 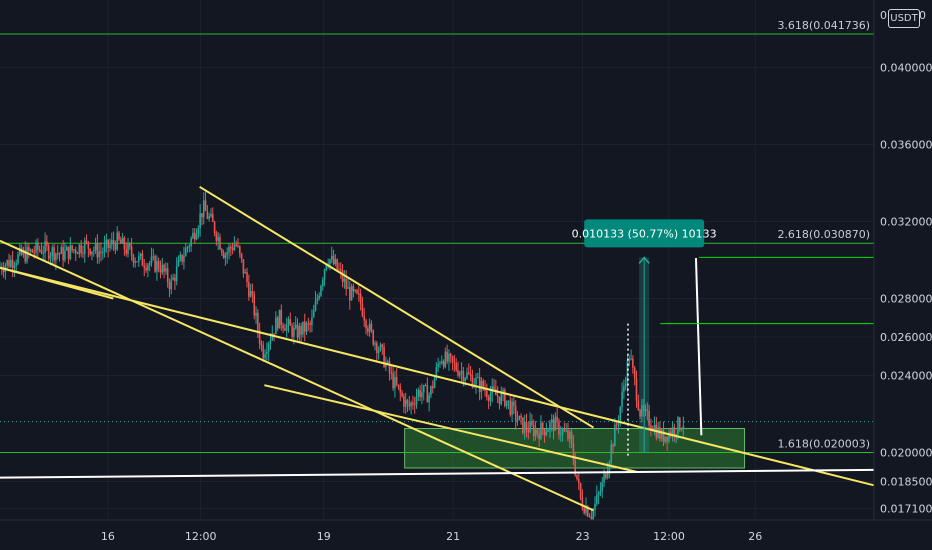 What do you see at coordinates (755, 536) in the screenshot?
I see `time-tick-label: 26` at bounding box center [755, 536].